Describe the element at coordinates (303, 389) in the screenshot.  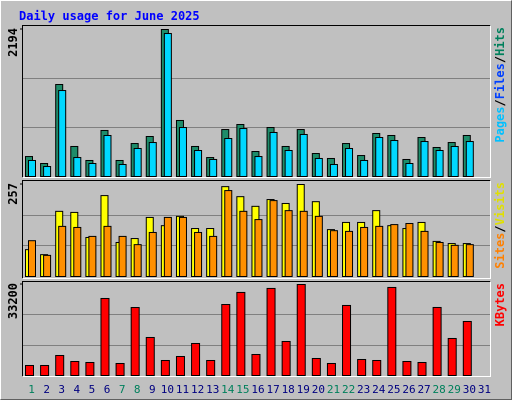
I see `x-tick-label: 19` at that location.